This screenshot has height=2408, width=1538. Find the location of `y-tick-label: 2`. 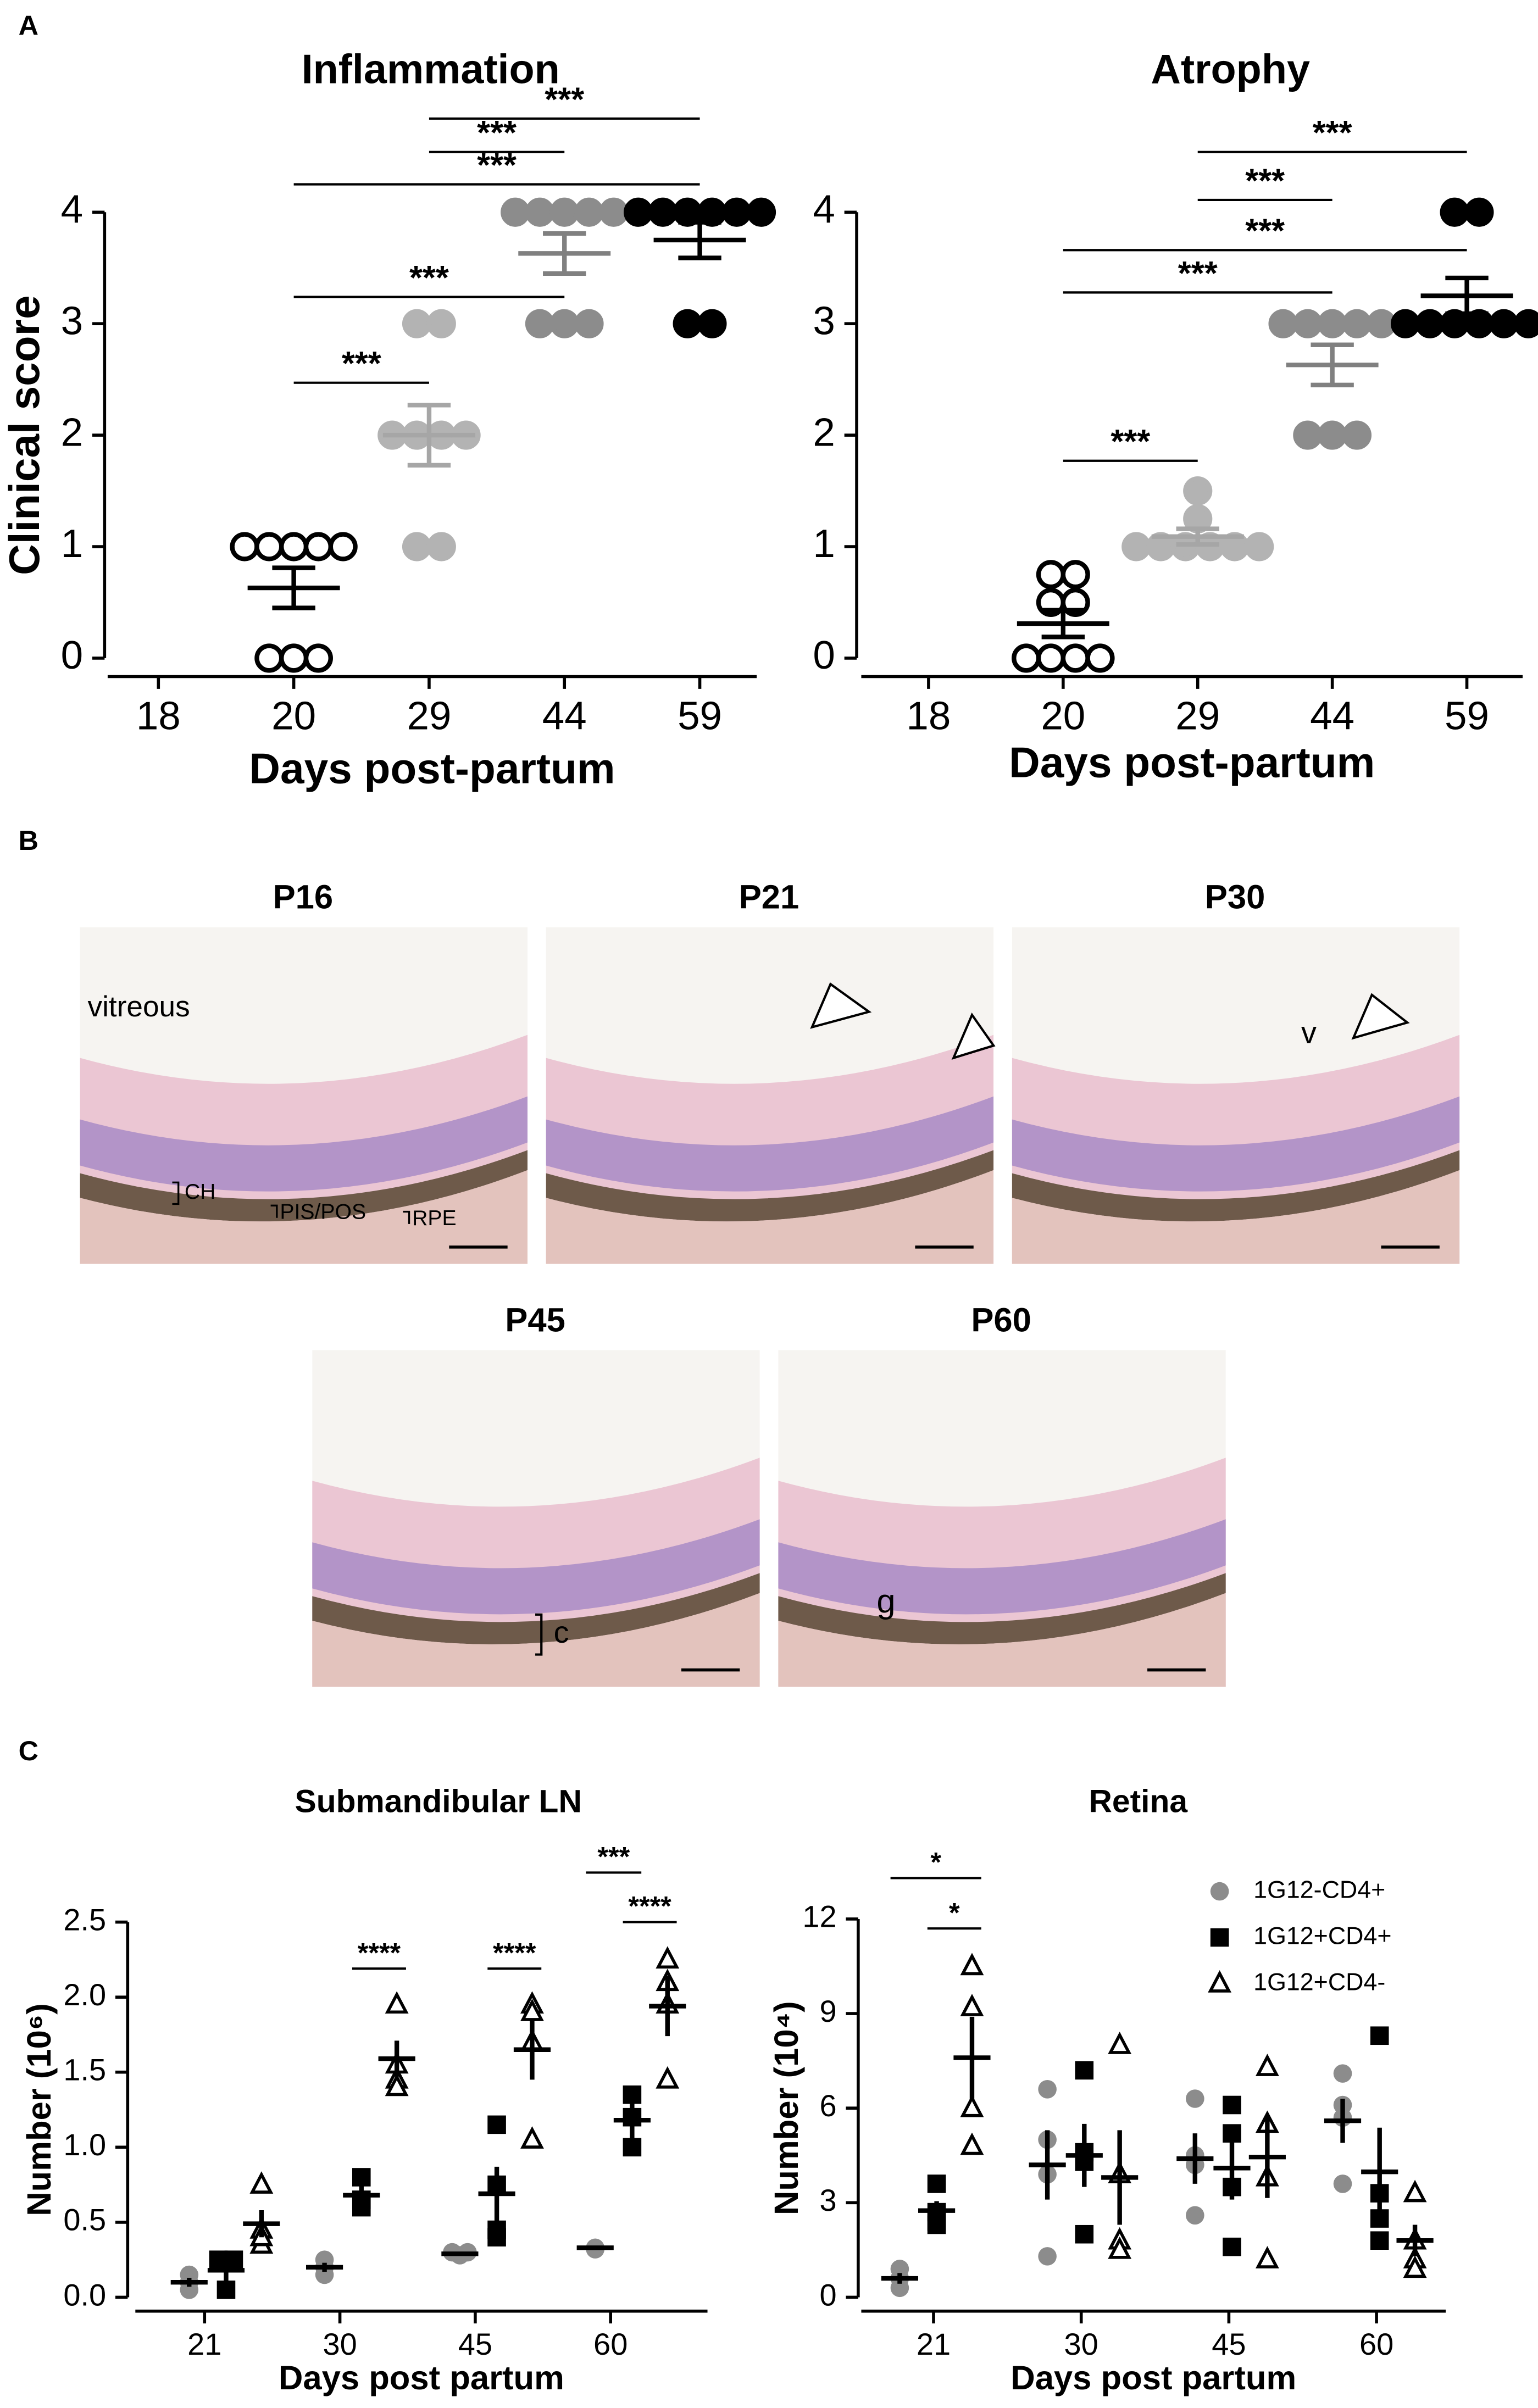

y-tick-label: 2 is located at coordinates (824, 432).